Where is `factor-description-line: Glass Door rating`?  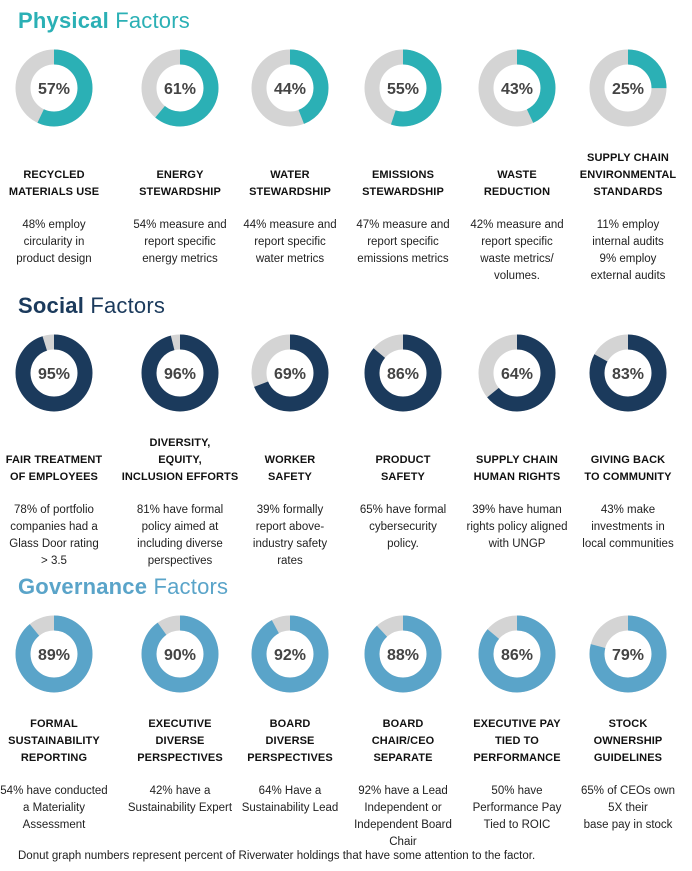 factor-description-line: Glass Door rating is located at coordinates (54, 544).